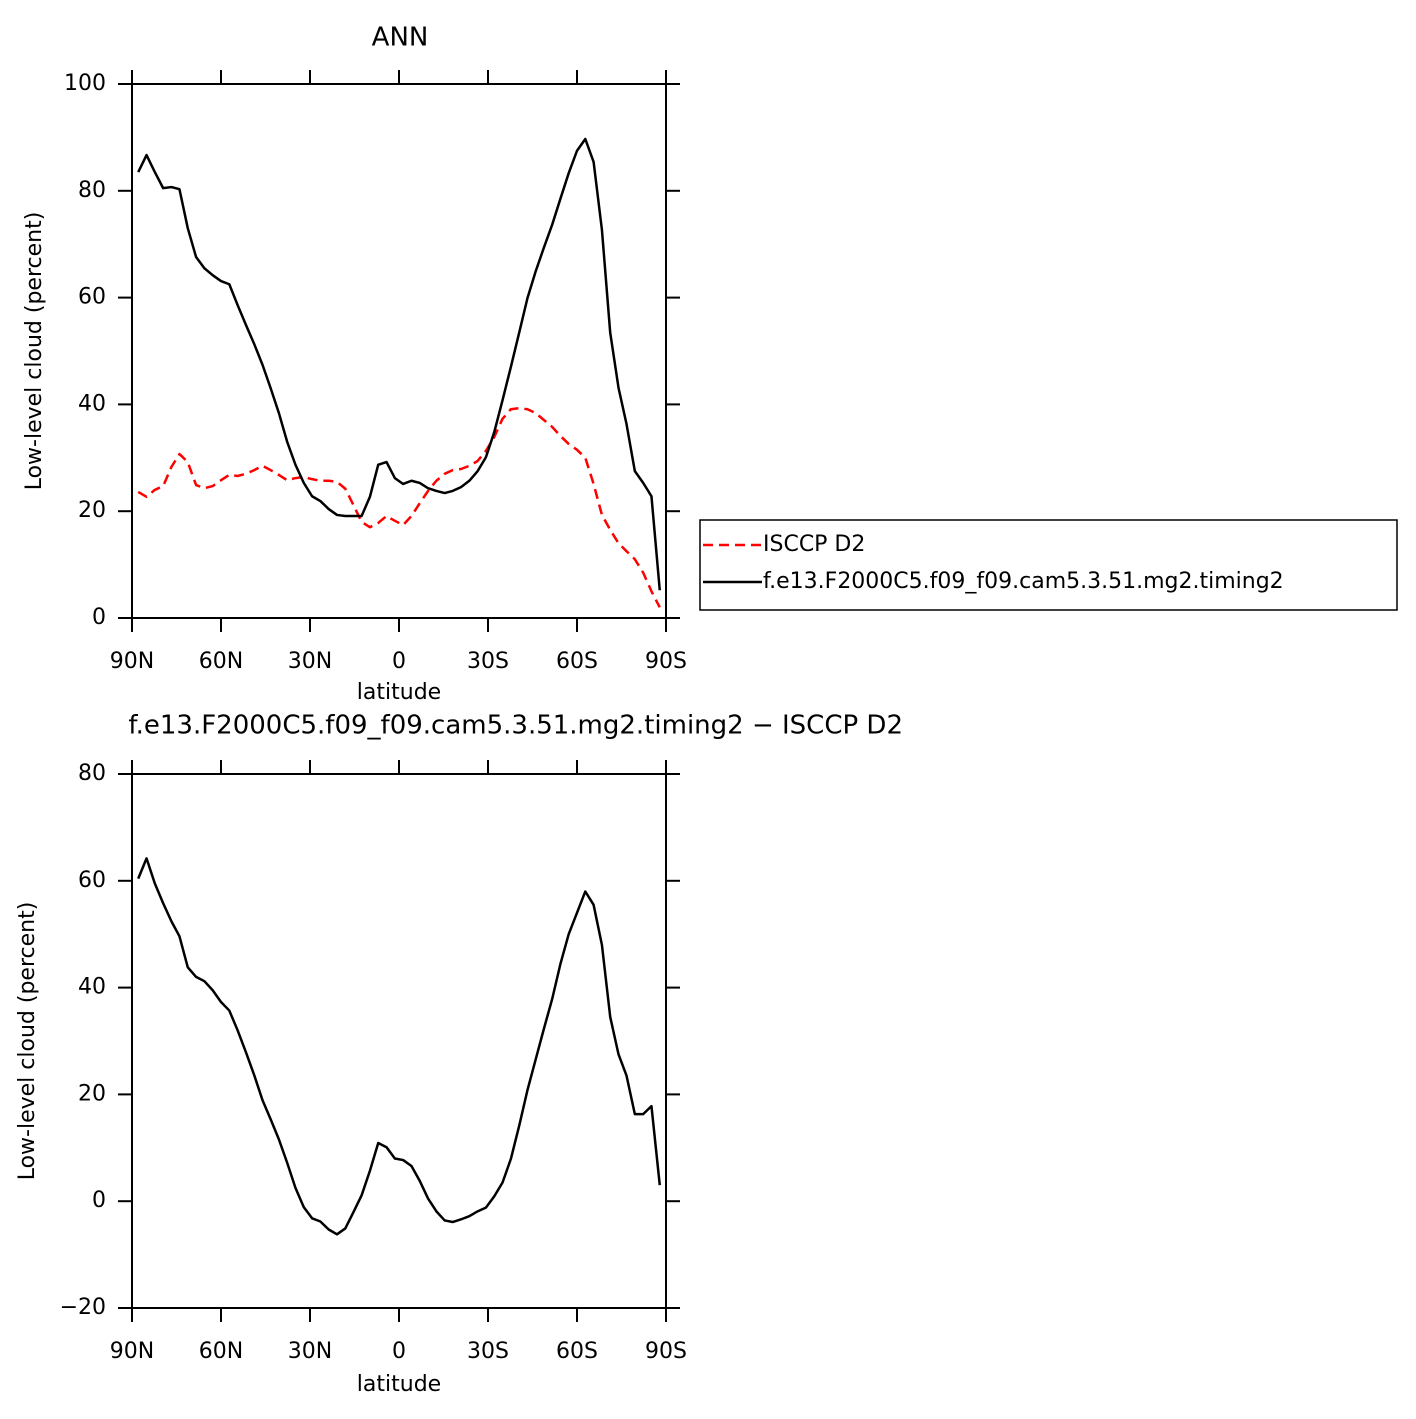 This screenshot has height=1419, width=1416. I want to click on chart-title: ANN, so click(400, 38).